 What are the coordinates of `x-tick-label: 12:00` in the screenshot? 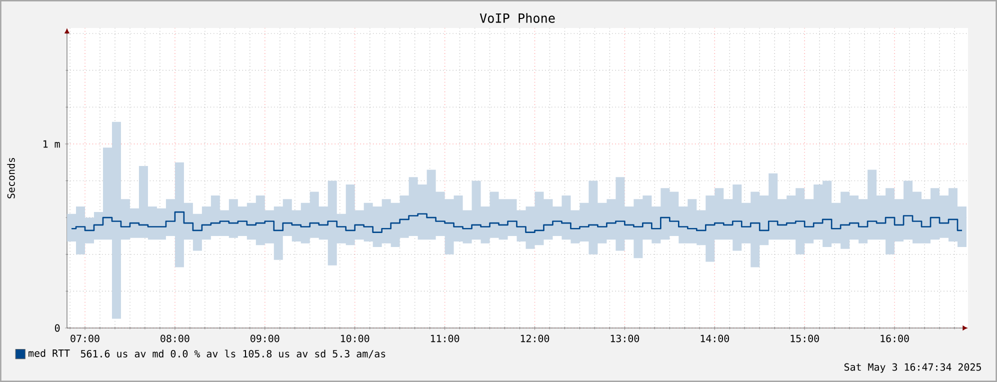 It's located at (535, 338).